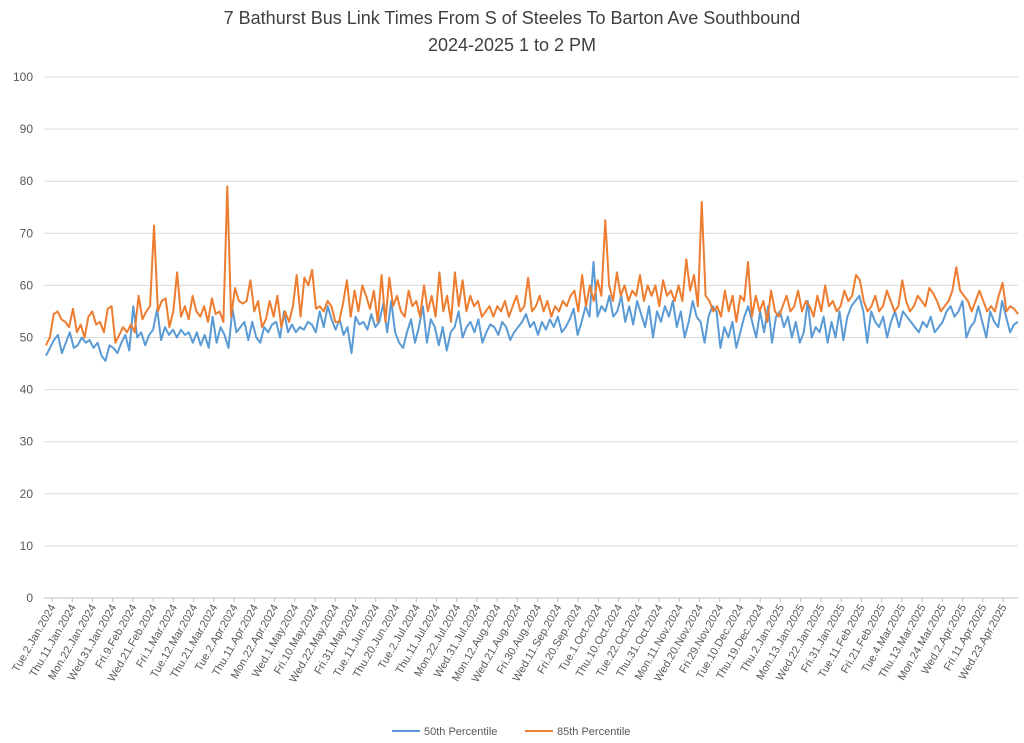  I want to click on y-tick-label: 100, so click(23, 77).